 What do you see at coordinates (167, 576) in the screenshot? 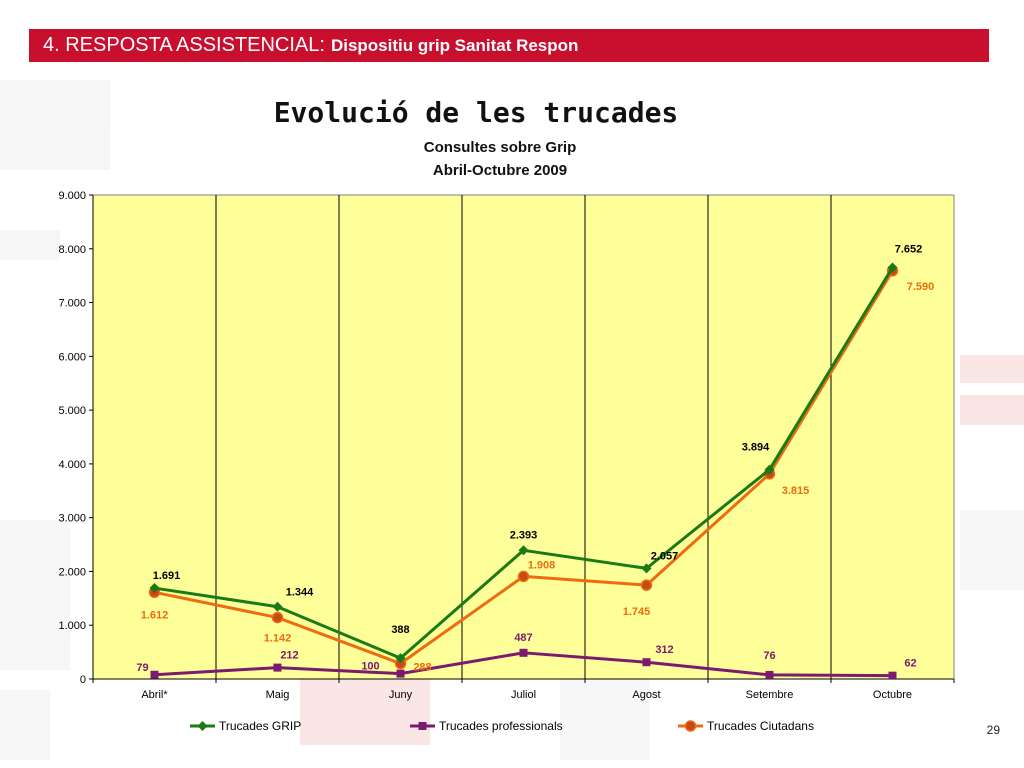
I see `data-label-trucades-grip: 1.691` at bounding box center [167, 576].